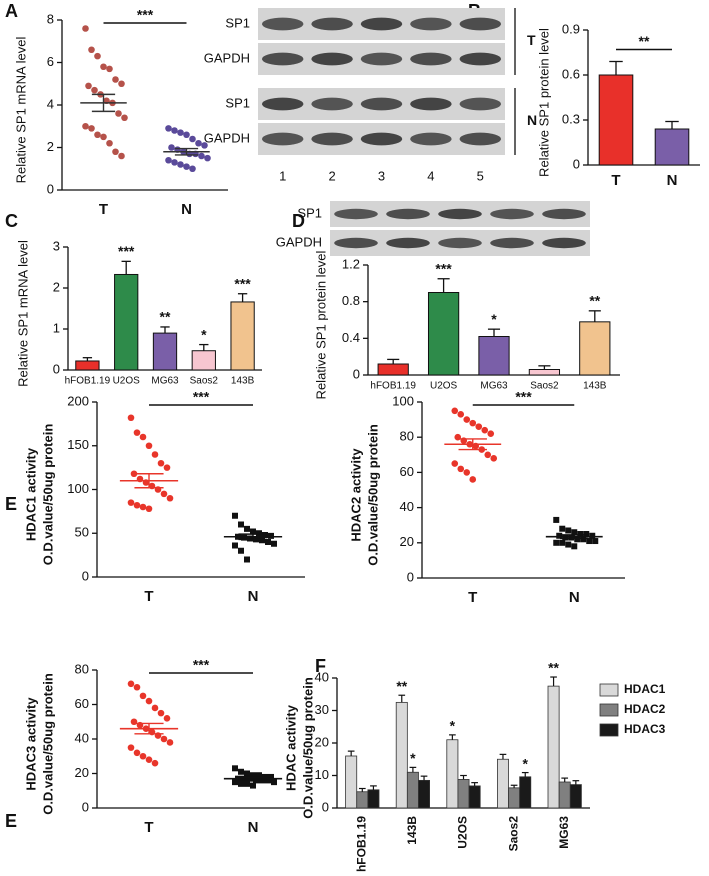  I want to click on y-tick-label: 6, so click(50, 61).